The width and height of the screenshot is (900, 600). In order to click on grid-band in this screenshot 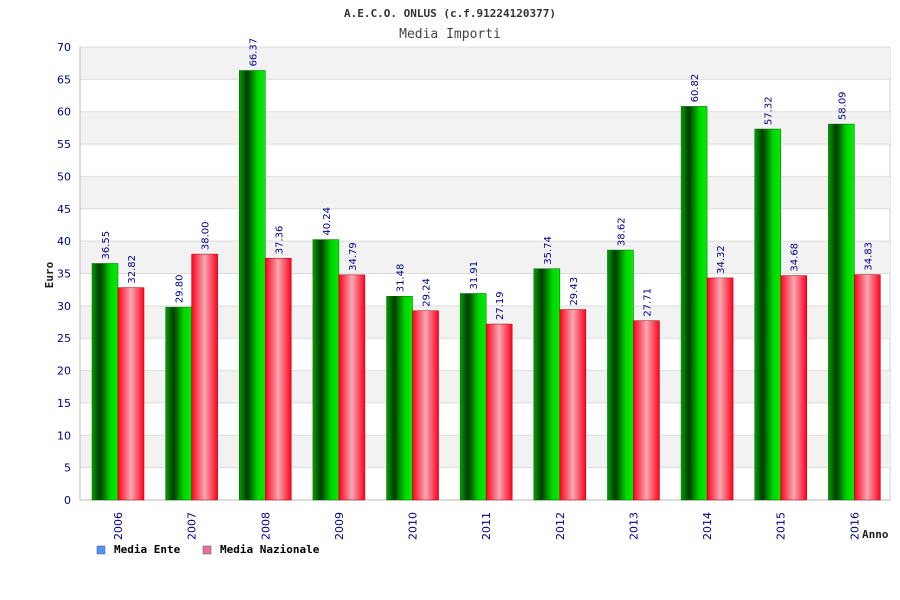, I will do `click(485, 63)`.